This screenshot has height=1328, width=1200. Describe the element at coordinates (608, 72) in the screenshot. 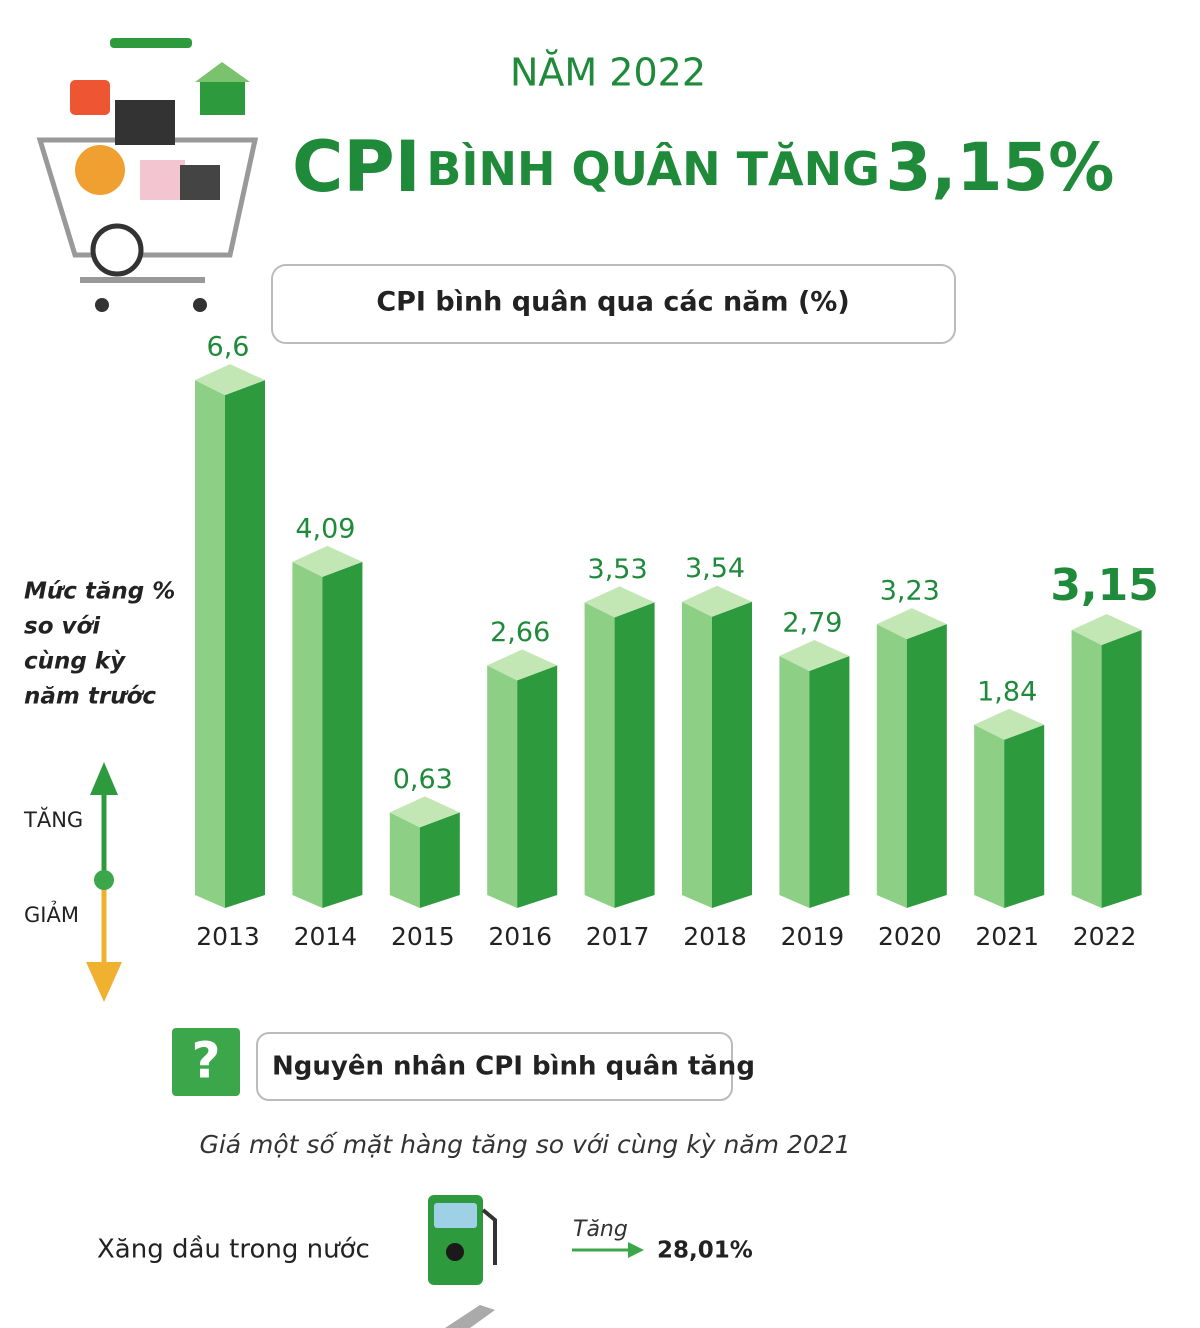

I see `header-year: NĂM 2022` at that location.